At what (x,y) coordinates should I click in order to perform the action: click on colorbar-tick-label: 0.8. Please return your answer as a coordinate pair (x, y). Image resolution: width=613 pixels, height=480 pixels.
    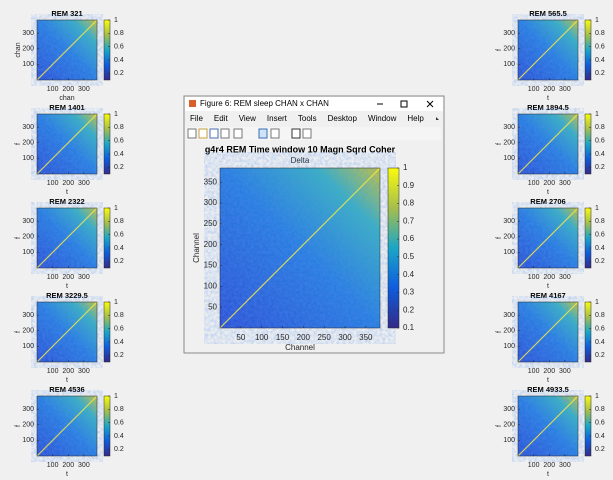
    Looking at the image, I should click on (119, 315).